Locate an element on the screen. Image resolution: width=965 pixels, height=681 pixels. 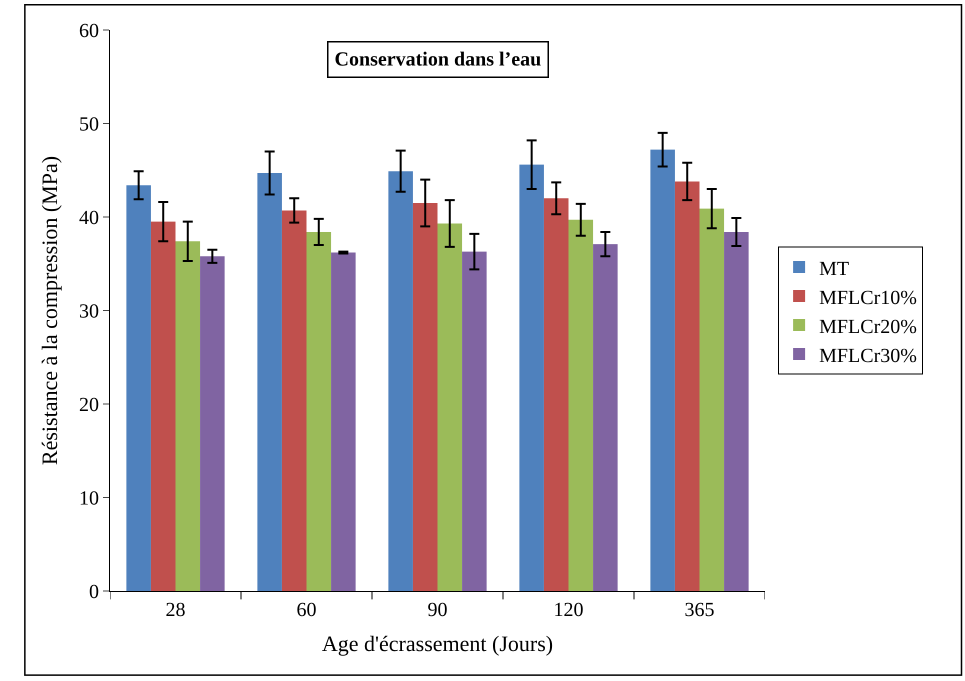
legend-label: MFLCr30% is located at coordinates (868, 355).